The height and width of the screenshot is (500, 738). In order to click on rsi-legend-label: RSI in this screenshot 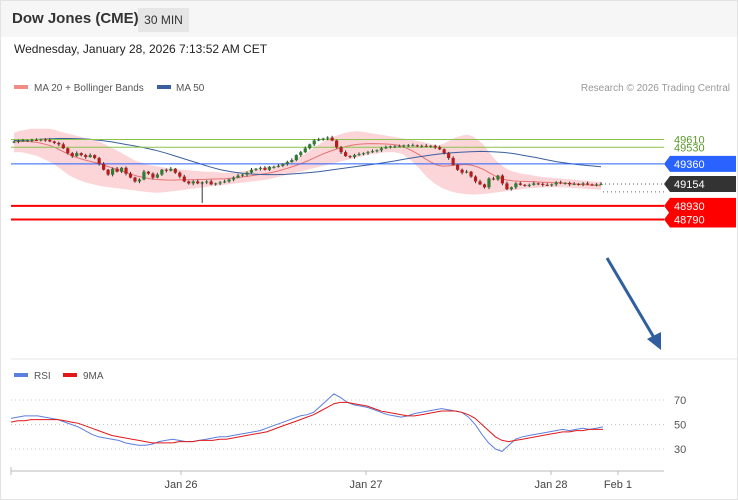, I will do `click(42, 376)`.